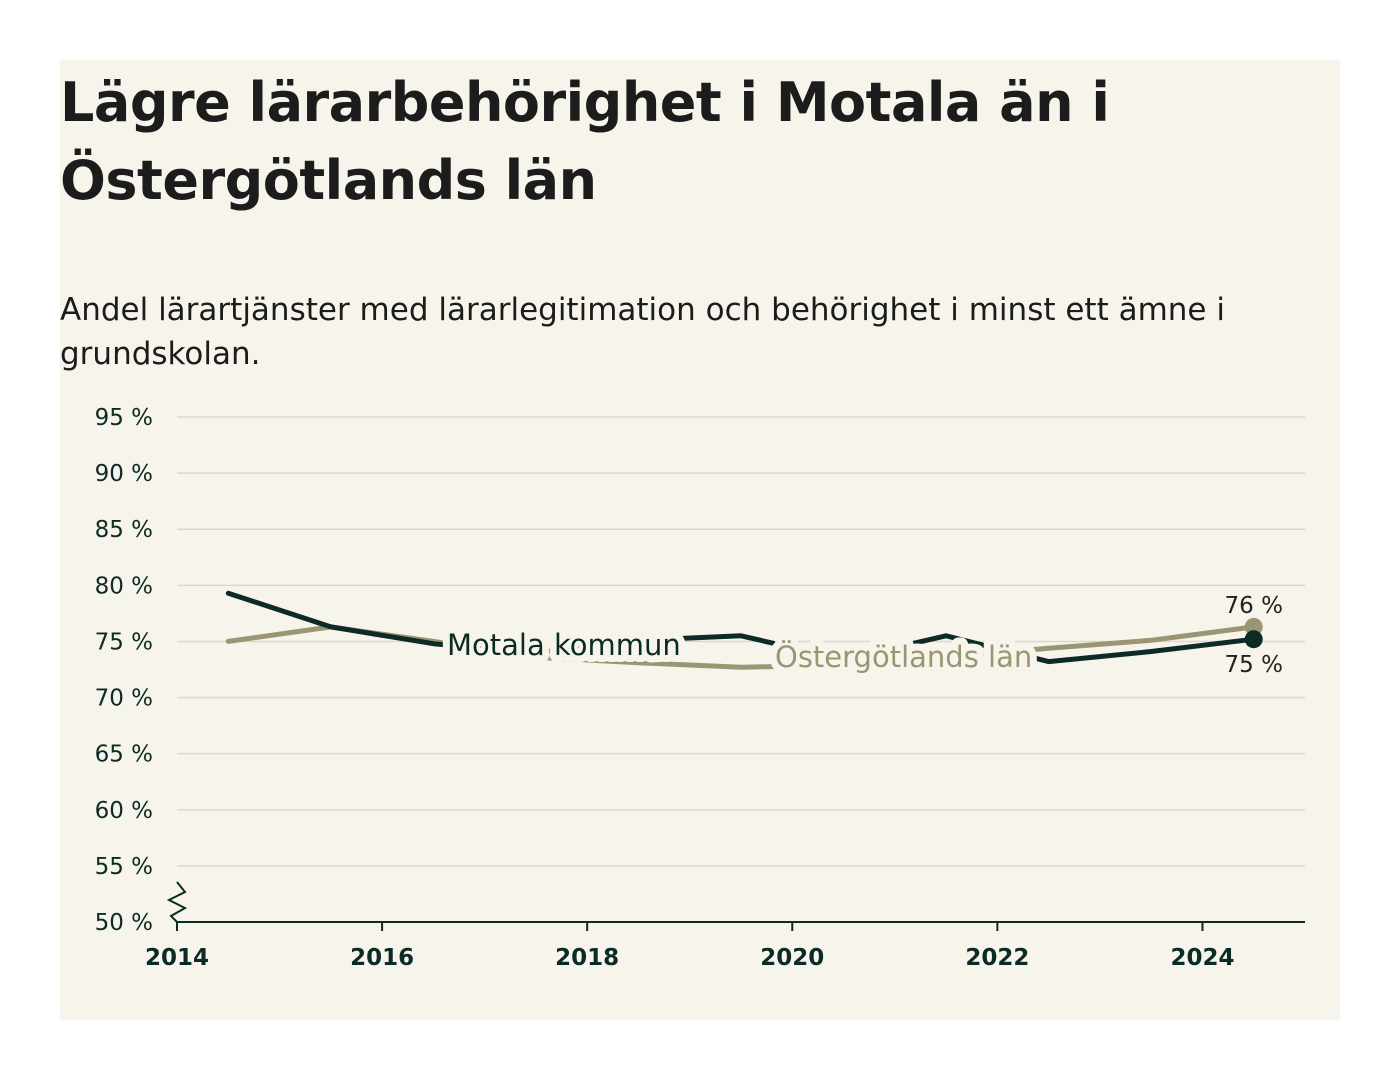 The image size is (1400, 1080). I want to click on x-tick-label: 2016, so click(382, 958).